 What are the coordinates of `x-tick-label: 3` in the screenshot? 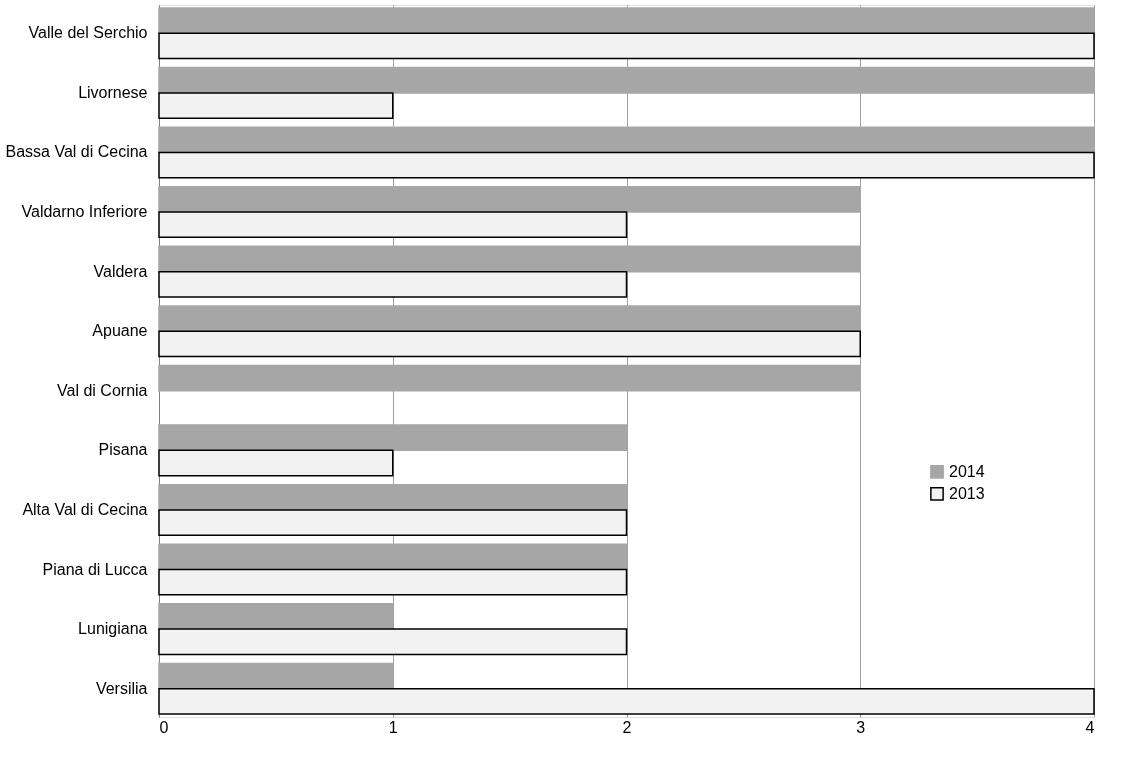 It's located at (861, 727).